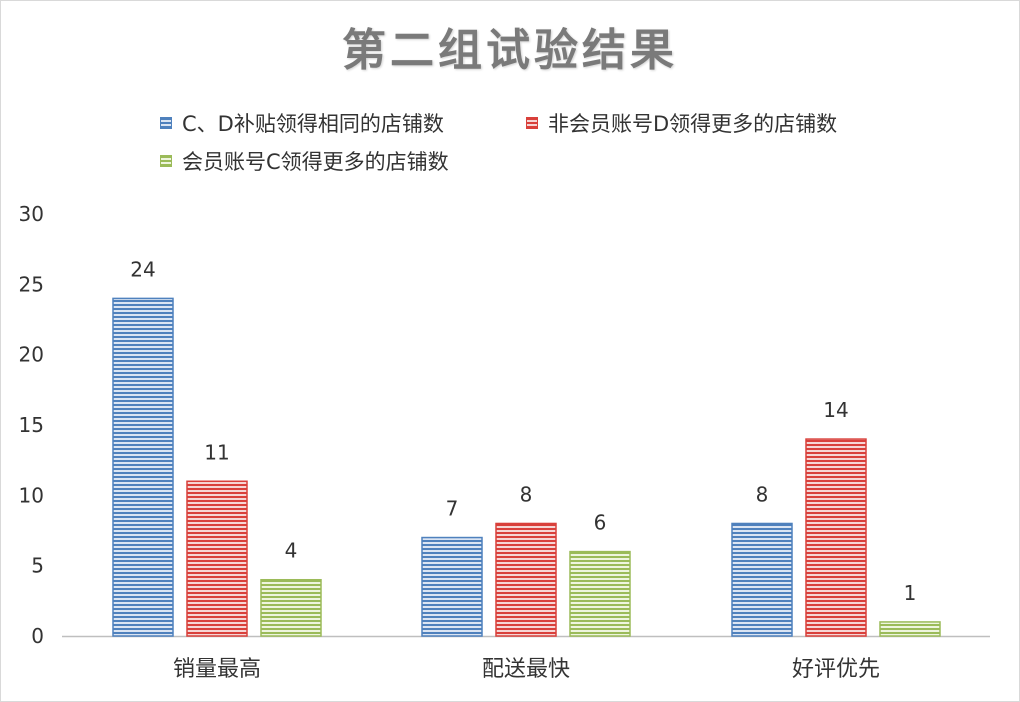 The height and width of the screenshot is (702, 1020). Describe the element at coordinates (142, 269) in the screenshot. I see `data-label: 24` at that location.